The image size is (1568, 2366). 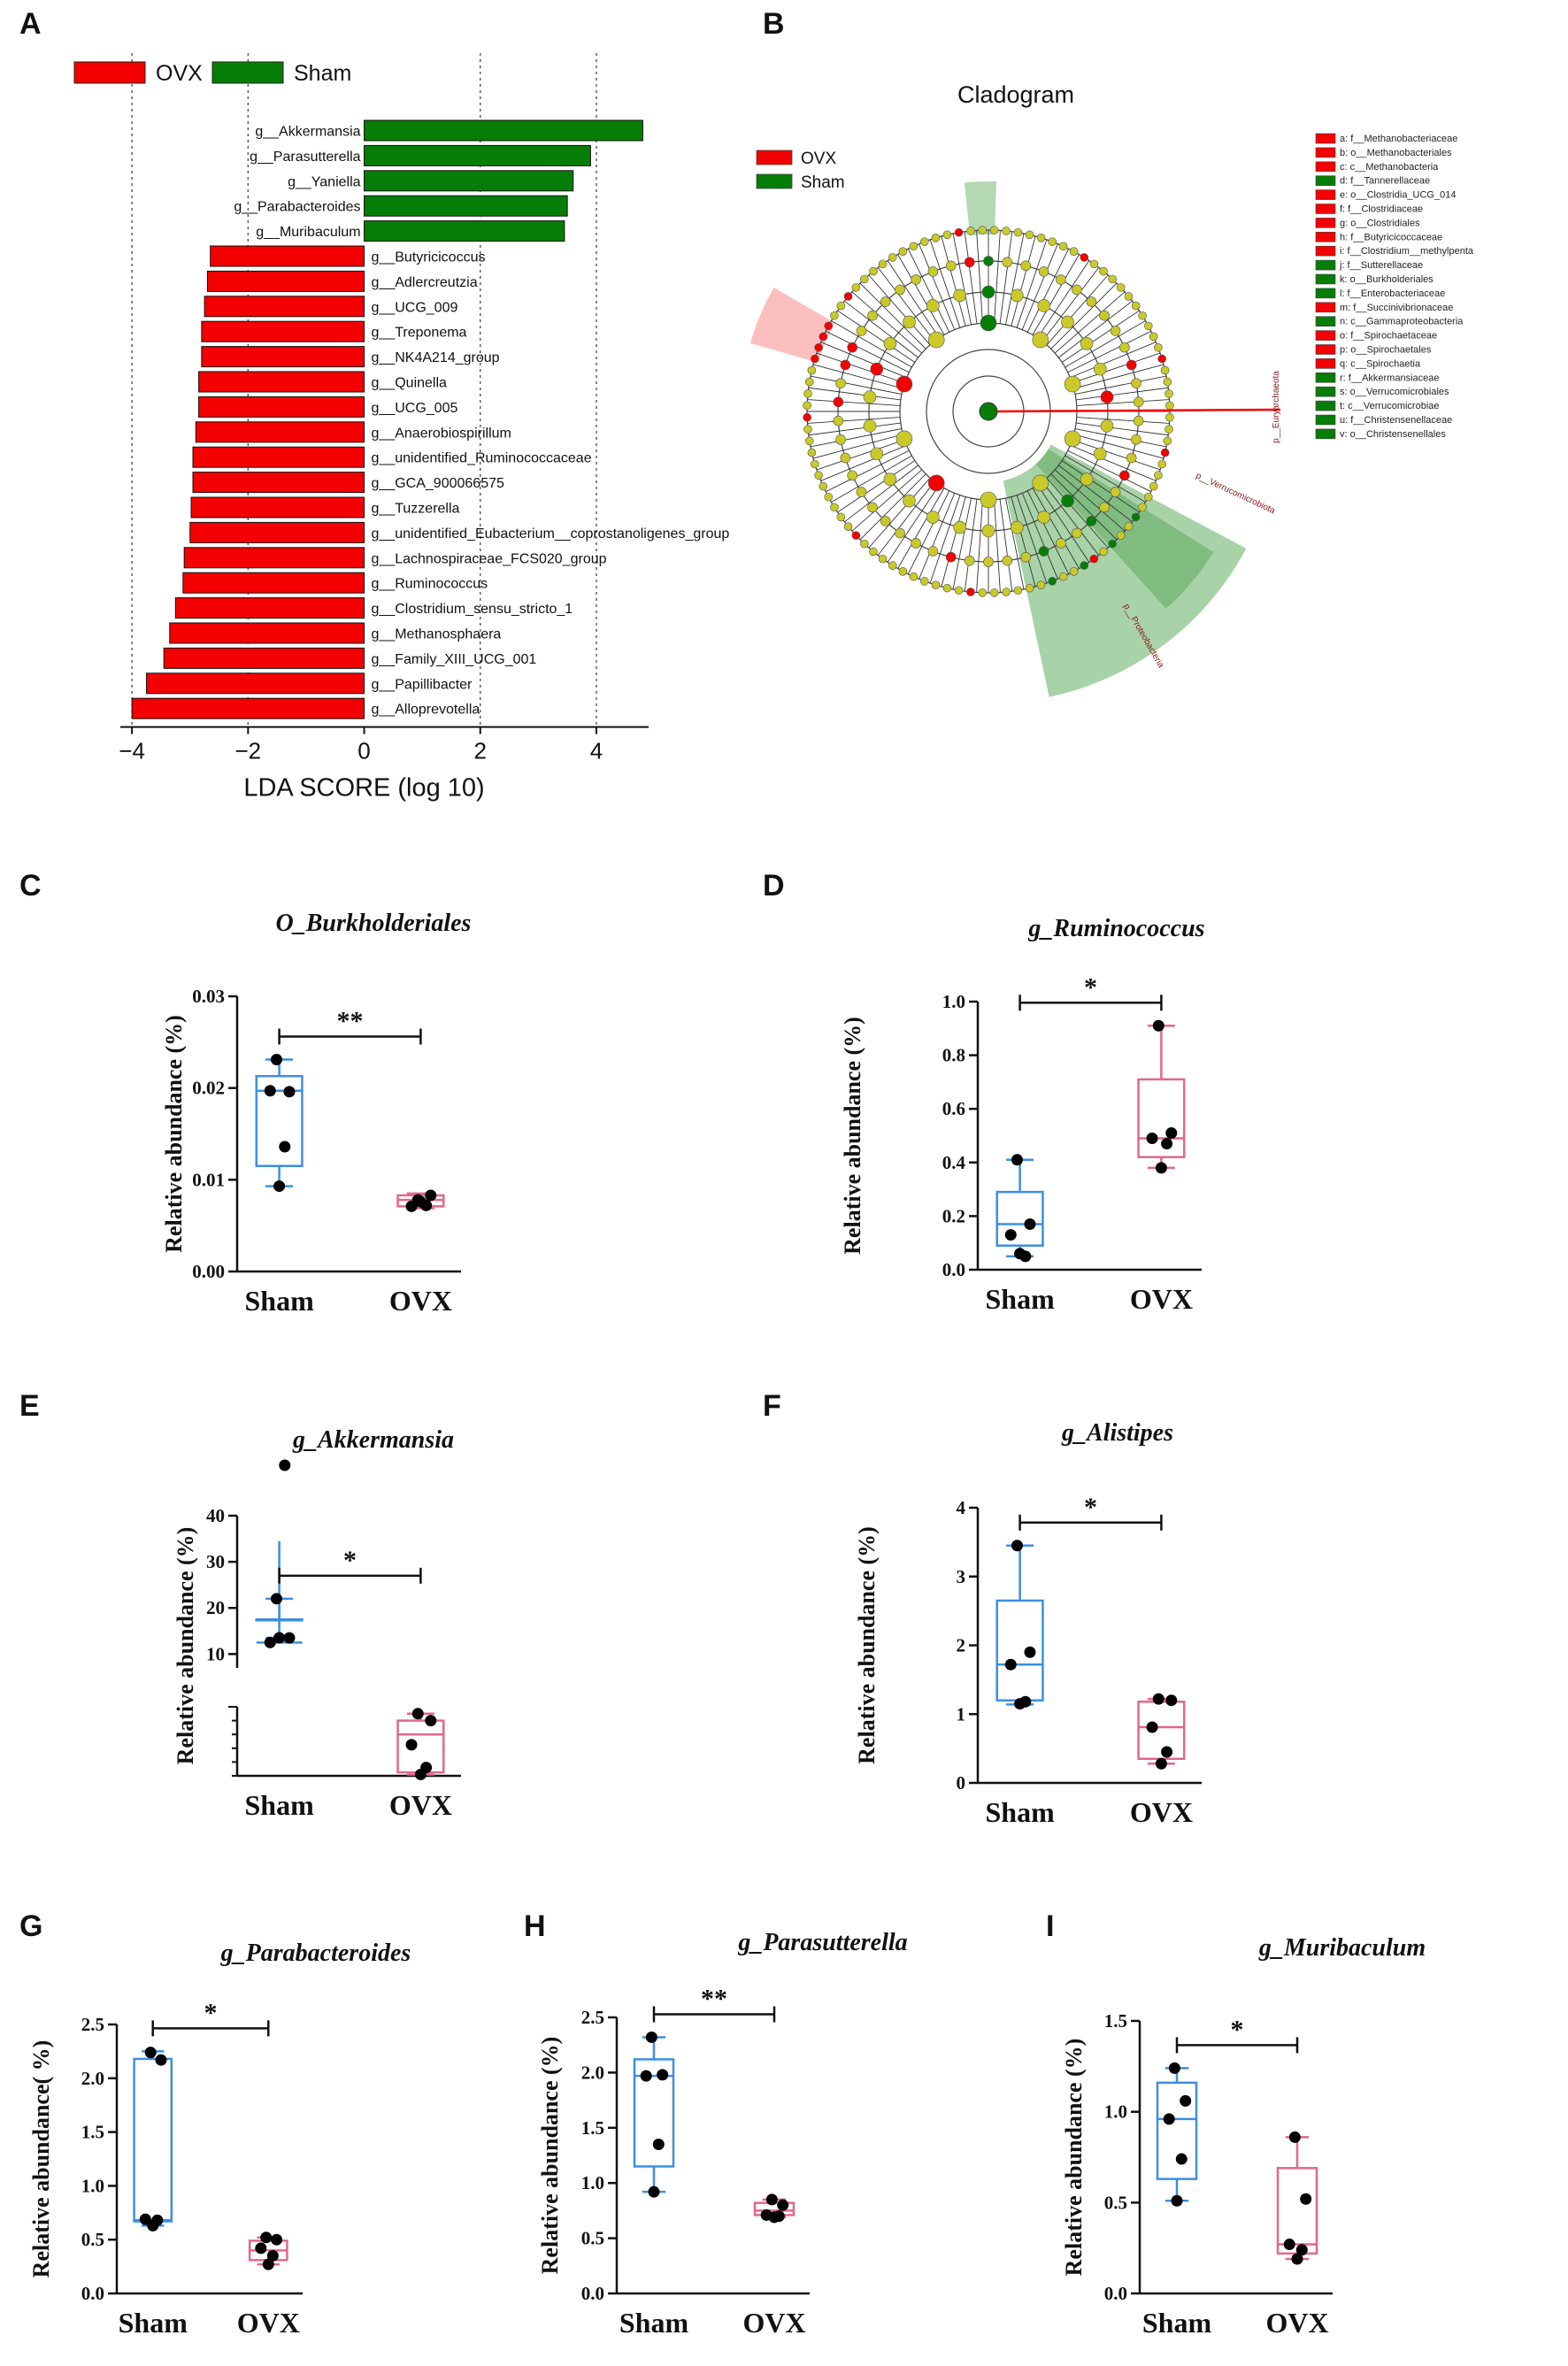 I want to click on lda-bar-label: g__Quinella, so click(x=410, y=383).